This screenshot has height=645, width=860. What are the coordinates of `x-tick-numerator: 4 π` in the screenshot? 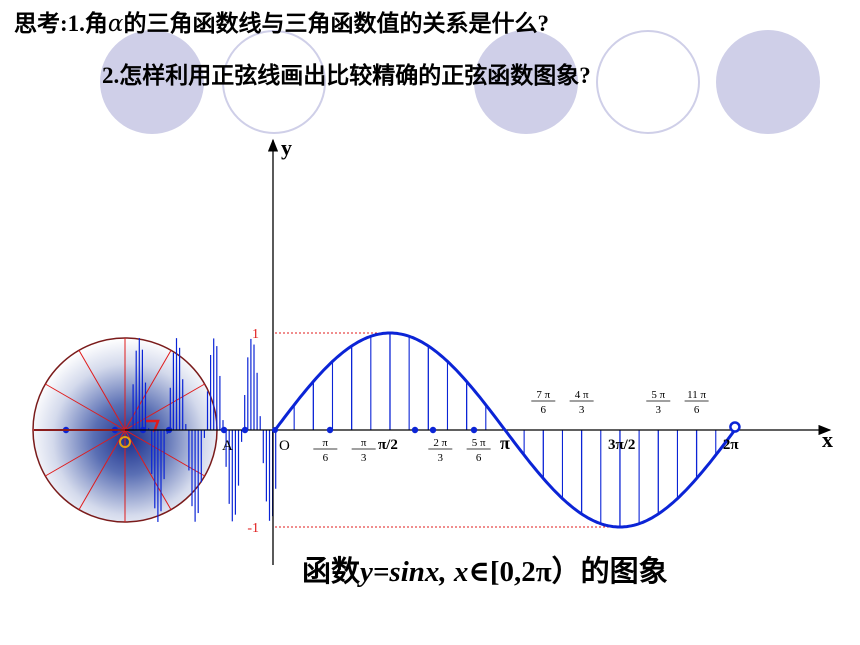 It's located at (582, 395).